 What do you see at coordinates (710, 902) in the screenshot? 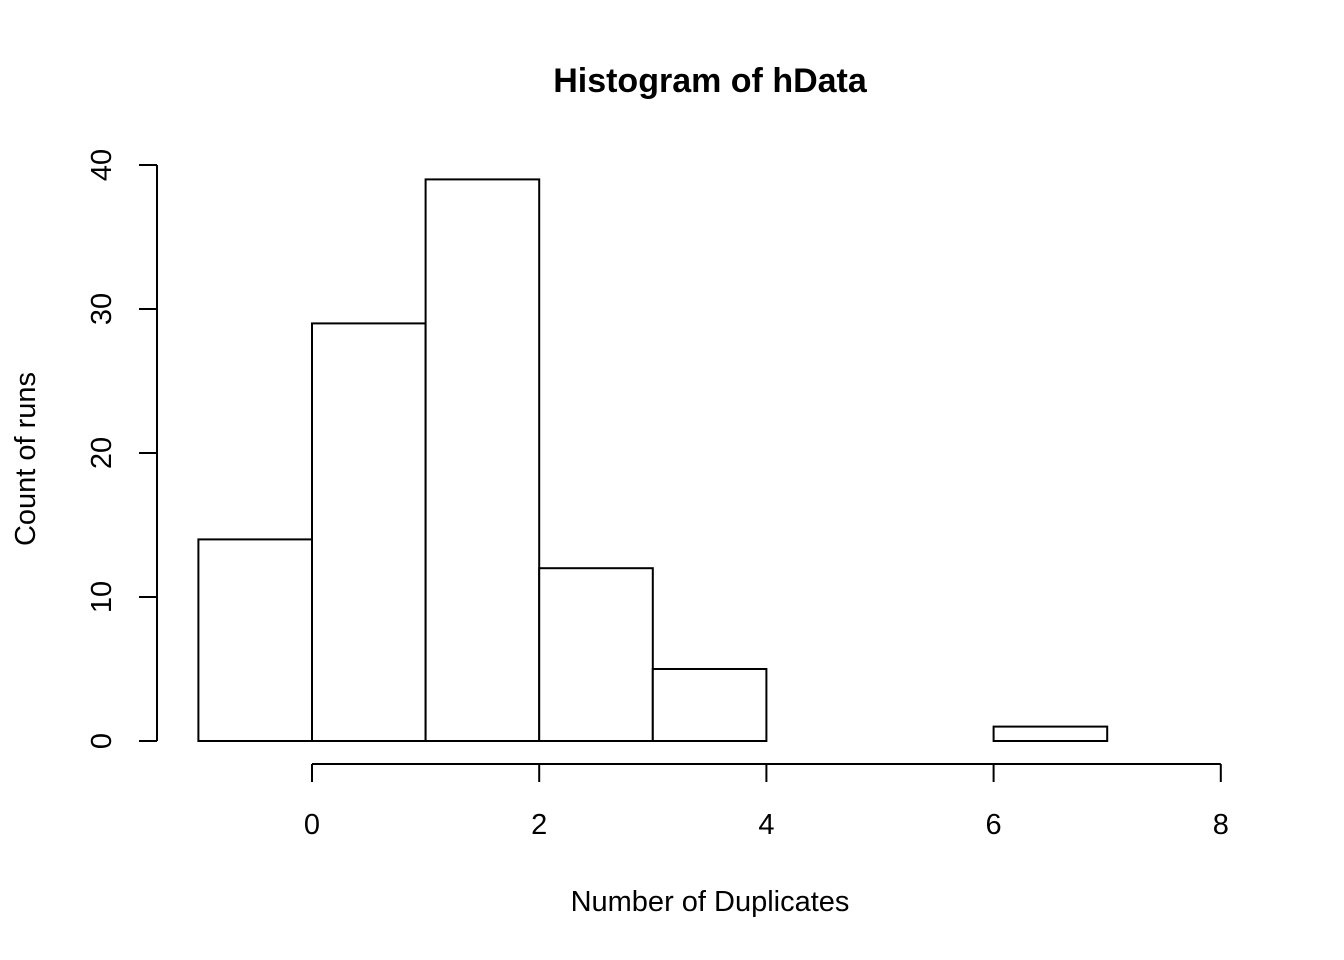
I see `x-axis-label: Number of Duplicates` at bounding box center [710, 902].